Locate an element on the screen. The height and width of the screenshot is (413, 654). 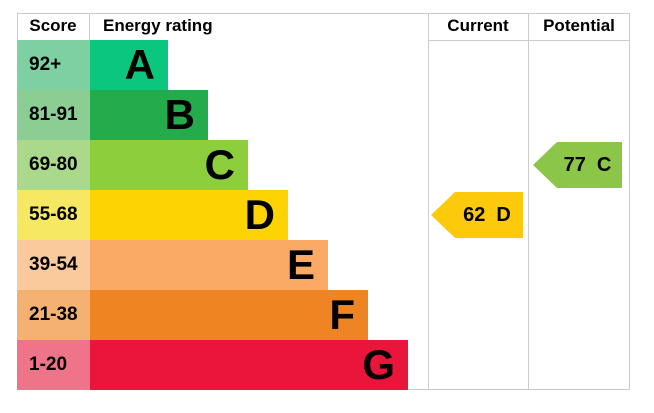
band-row-f: 21-38 F is located at coordinates (323, 315).